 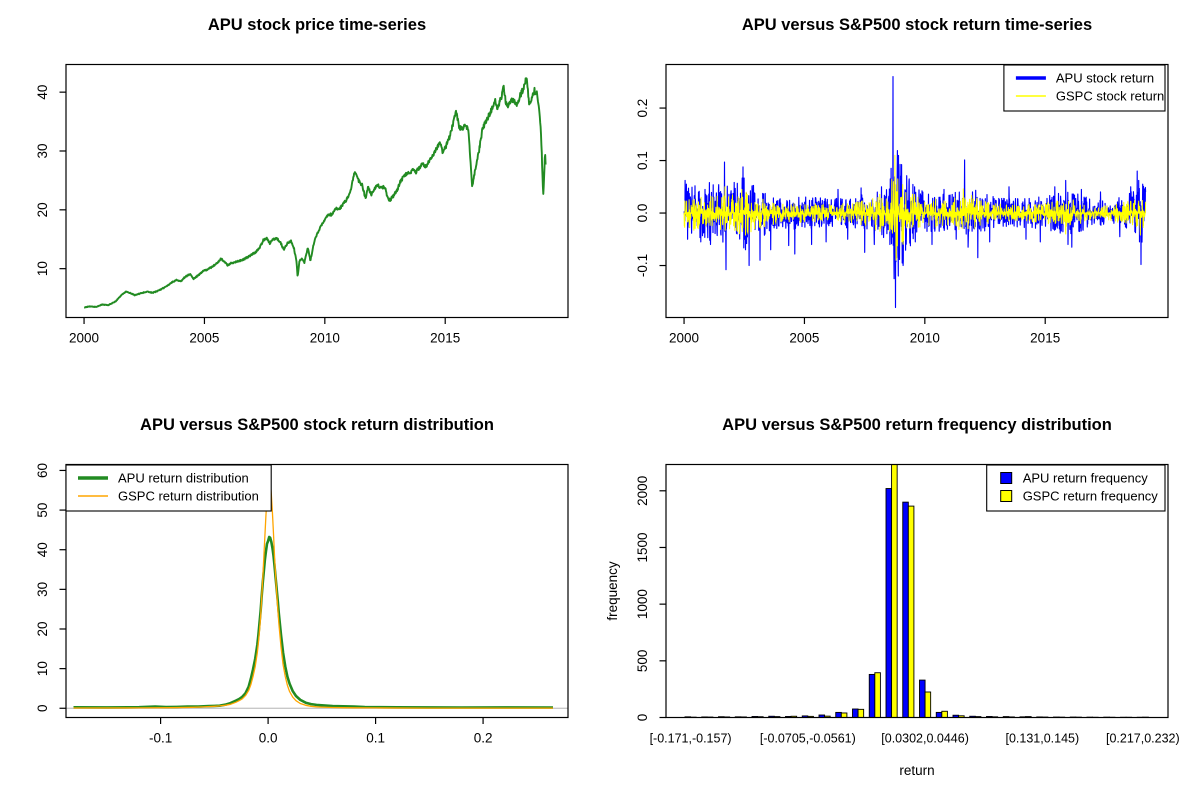 What do you see at coordinates (922, 698) in the screenshot?
I see `bar-apu-bin14` at bounding box center [922, 698].